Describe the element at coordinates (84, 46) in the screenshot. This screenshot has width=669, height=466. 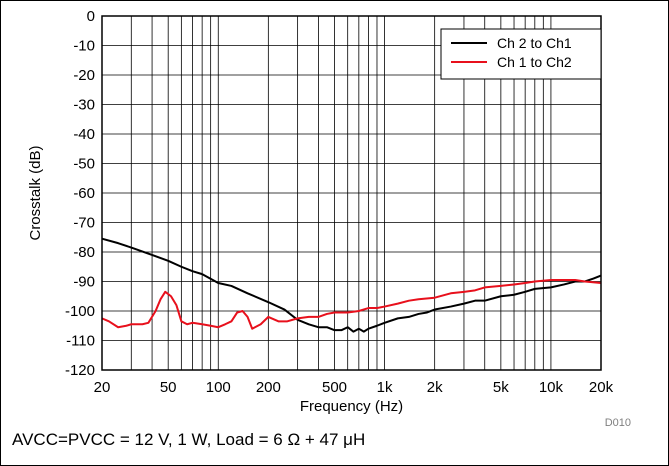
I see `y-tick-label: -10` at that location.